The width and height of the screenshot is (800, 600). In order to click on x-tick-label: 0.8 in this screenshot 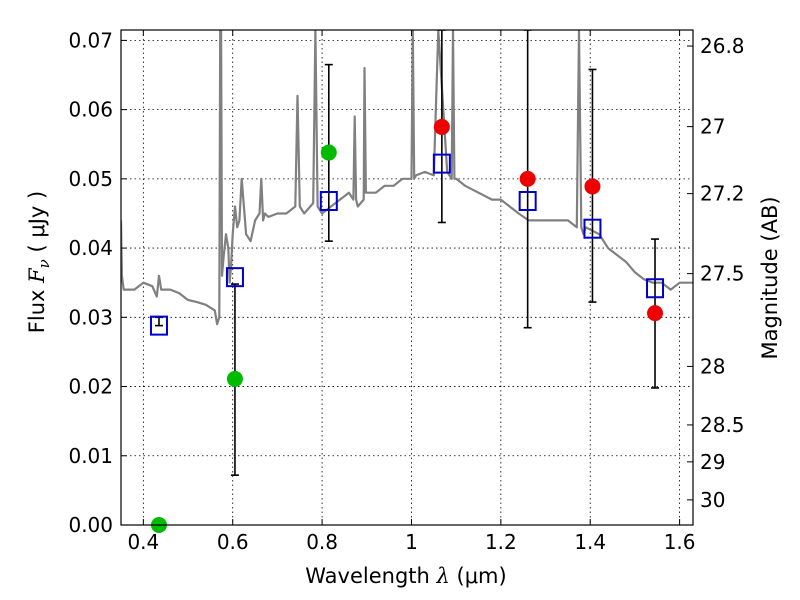, I will do `click(322, 542)`.